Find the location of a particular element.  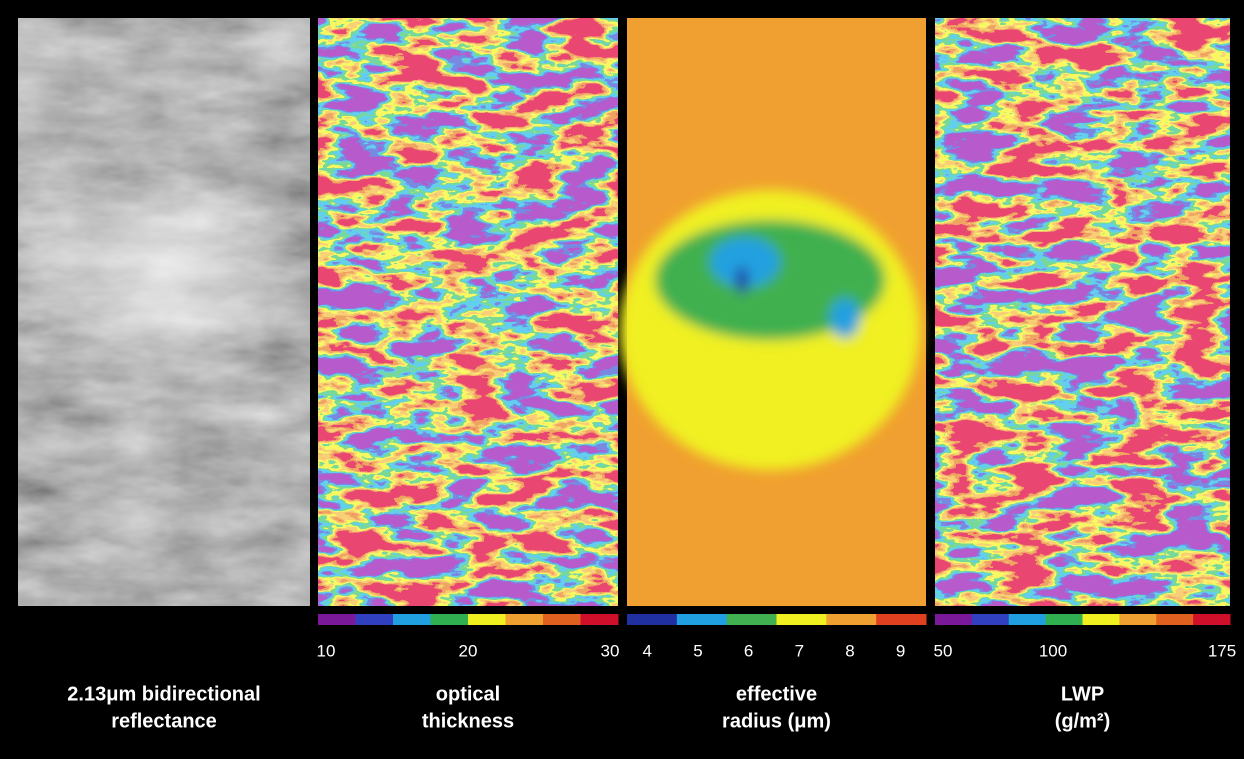

caption: LWP is located at coordinates (1082, 694).